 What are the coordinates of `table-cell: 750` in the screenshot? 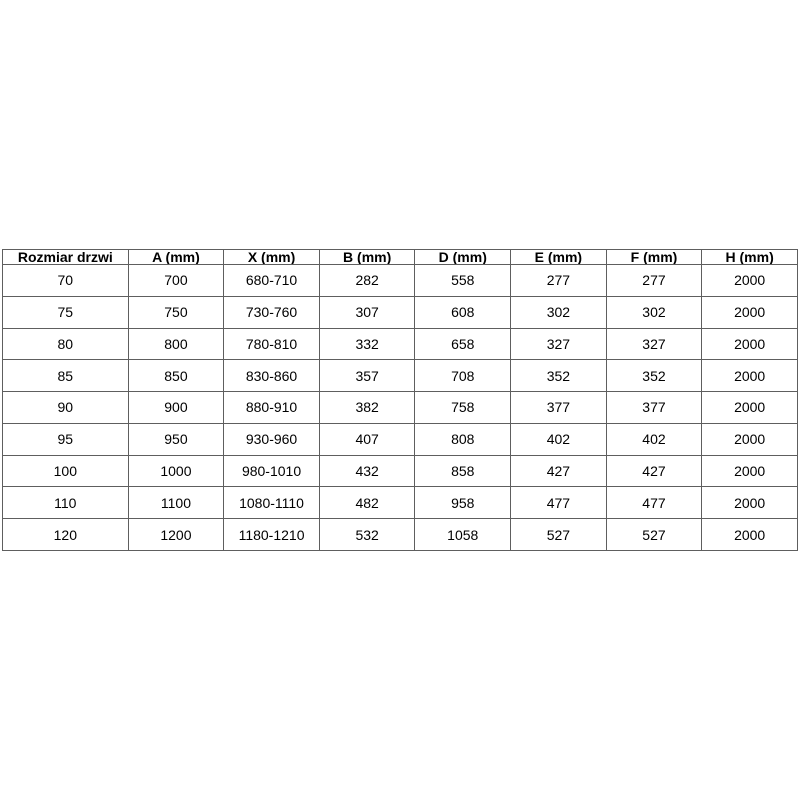 It's located at (176, 312).